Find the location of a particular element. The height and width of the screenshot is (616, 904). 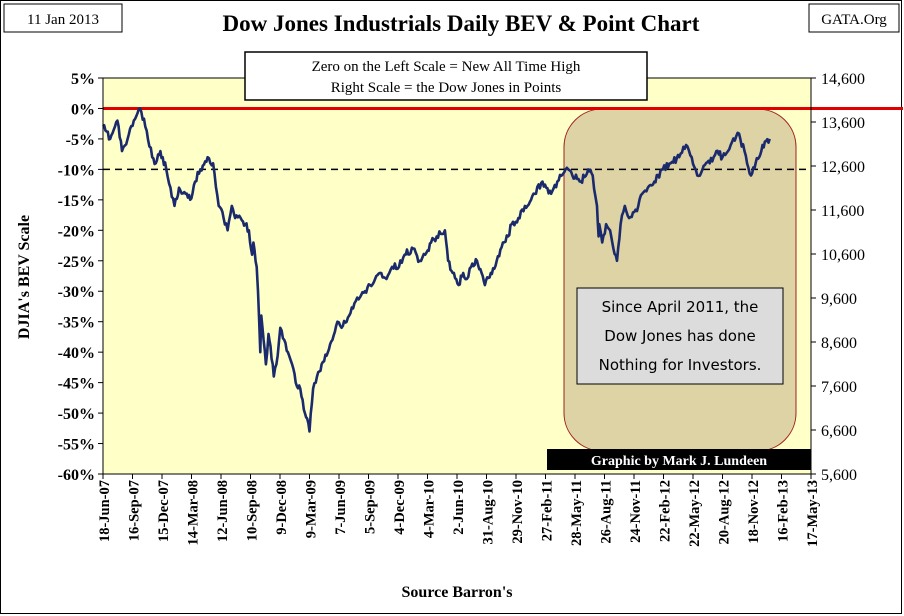

y-tick-label: 5% is located at coordinates (83, 79).